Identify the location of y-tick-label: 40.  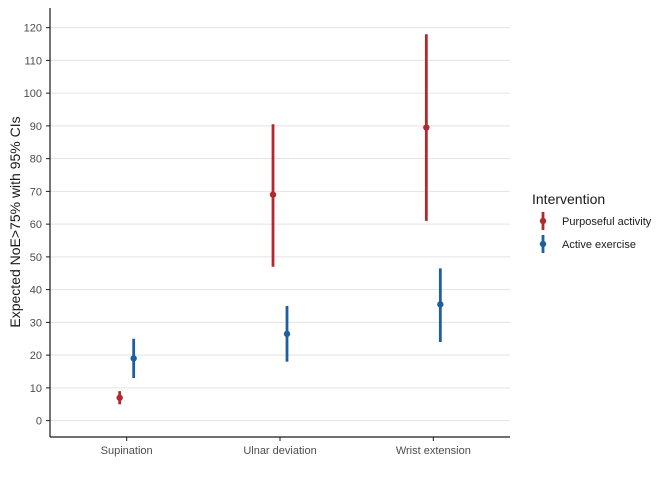
(36, 291).